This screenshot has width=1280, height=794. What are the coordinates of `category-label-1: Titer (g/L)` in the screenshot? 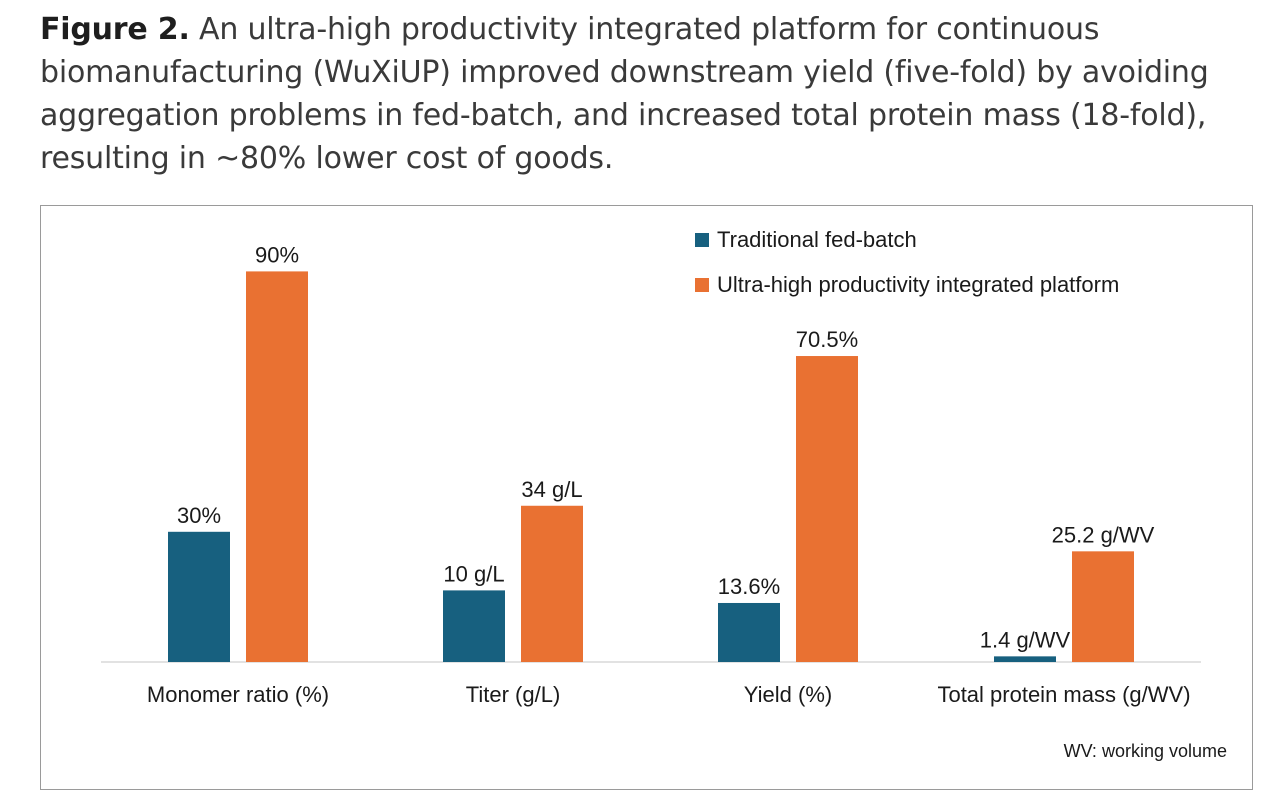 It's located at (513, 694).